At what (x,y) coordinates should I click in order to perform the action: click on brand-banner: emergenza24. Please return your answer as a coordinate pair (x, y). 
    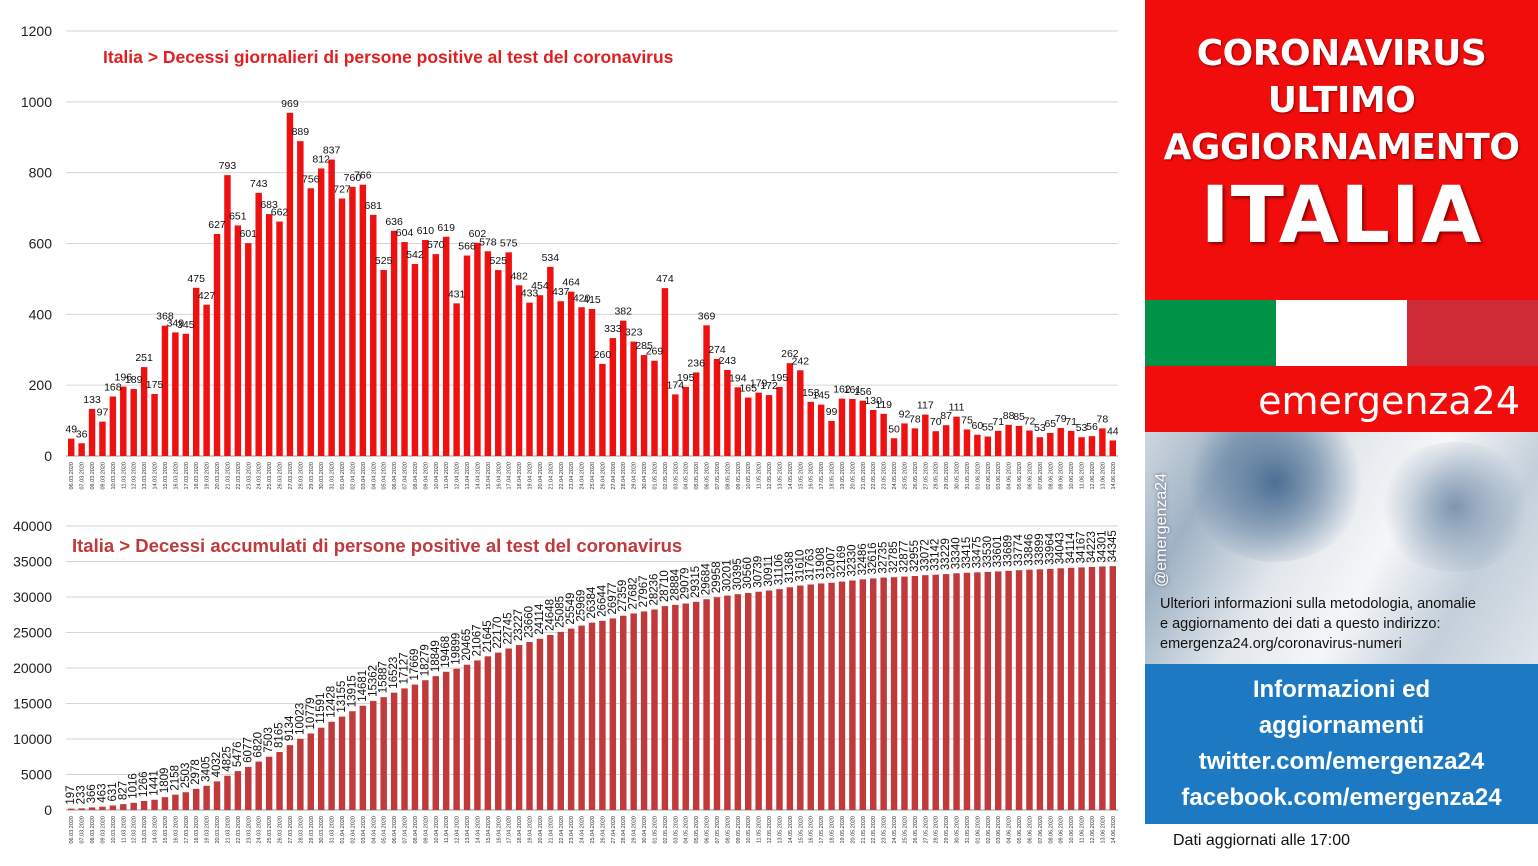
    Looking at the image, I should click on (1341, 399).